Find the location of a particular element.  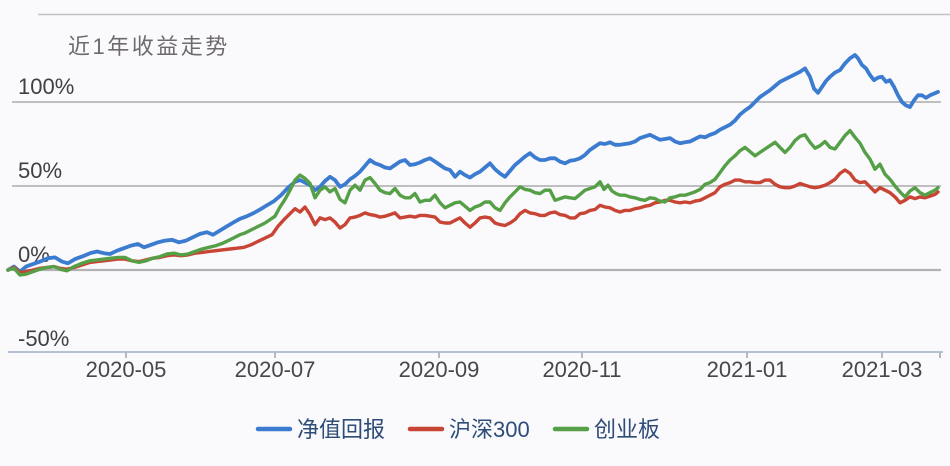

legend-label-csi300: 沪深300 is located at coordinates (489, 429).